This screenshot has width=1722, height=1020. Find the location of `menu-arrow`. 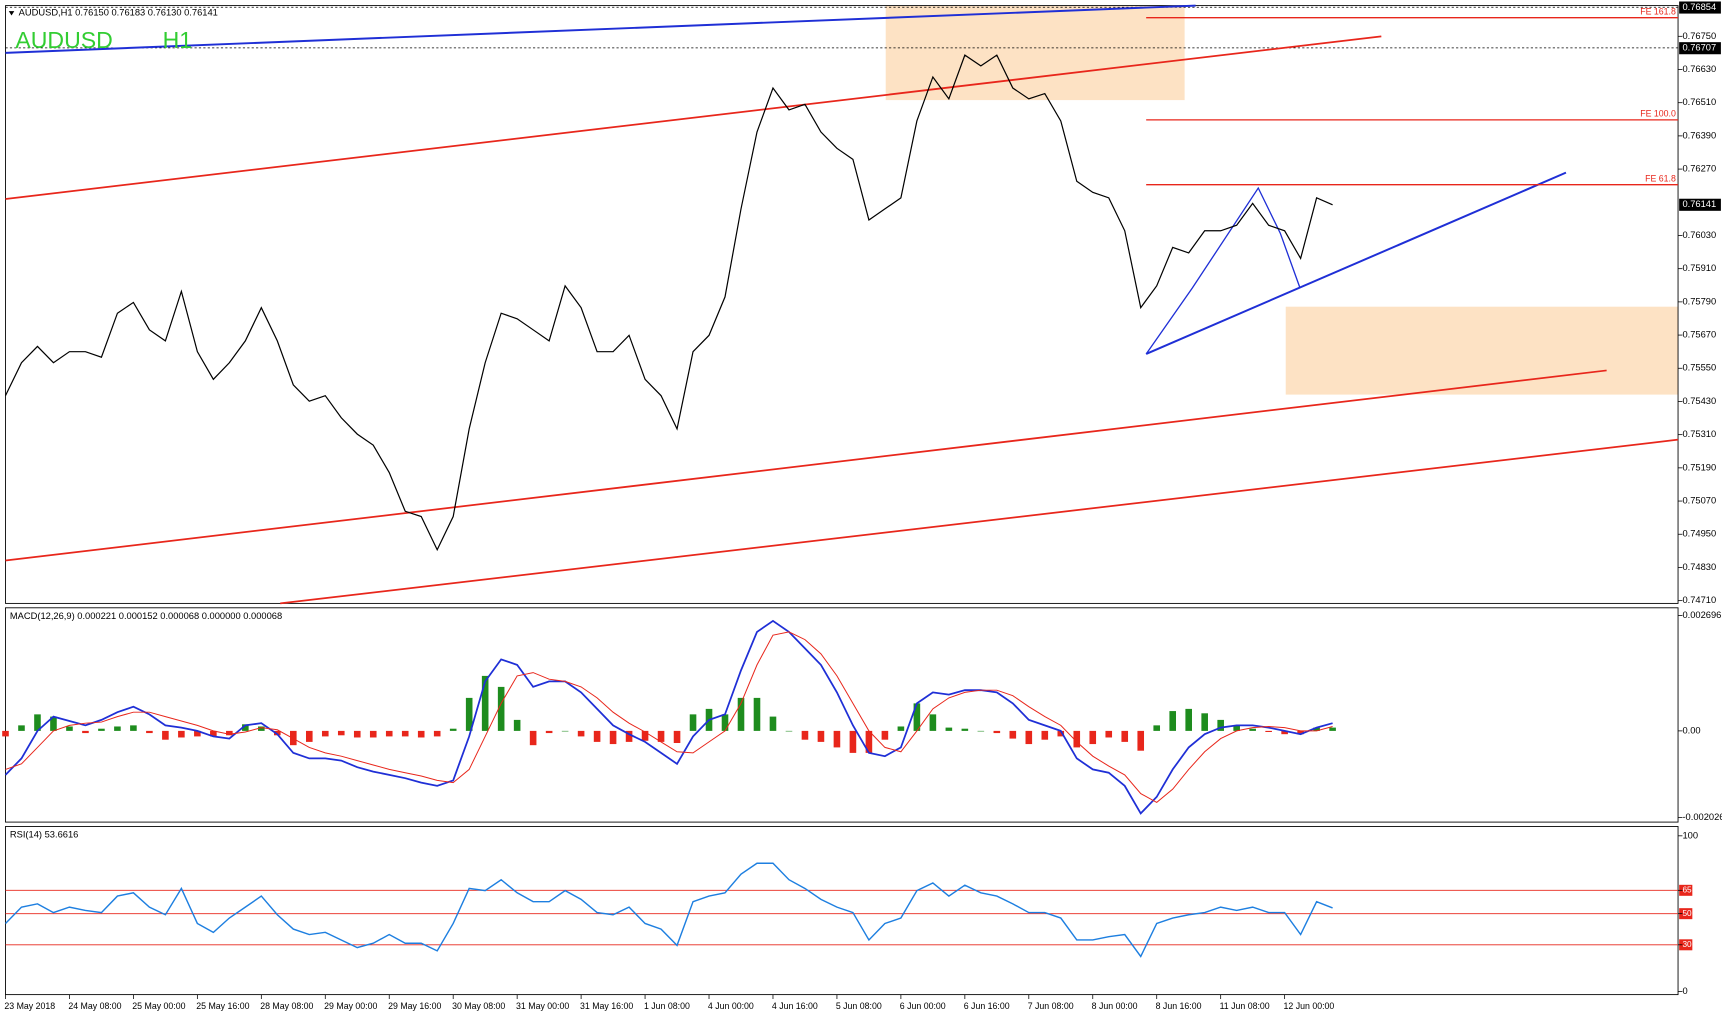

menu-arrow is located at coordinates (11, 13).